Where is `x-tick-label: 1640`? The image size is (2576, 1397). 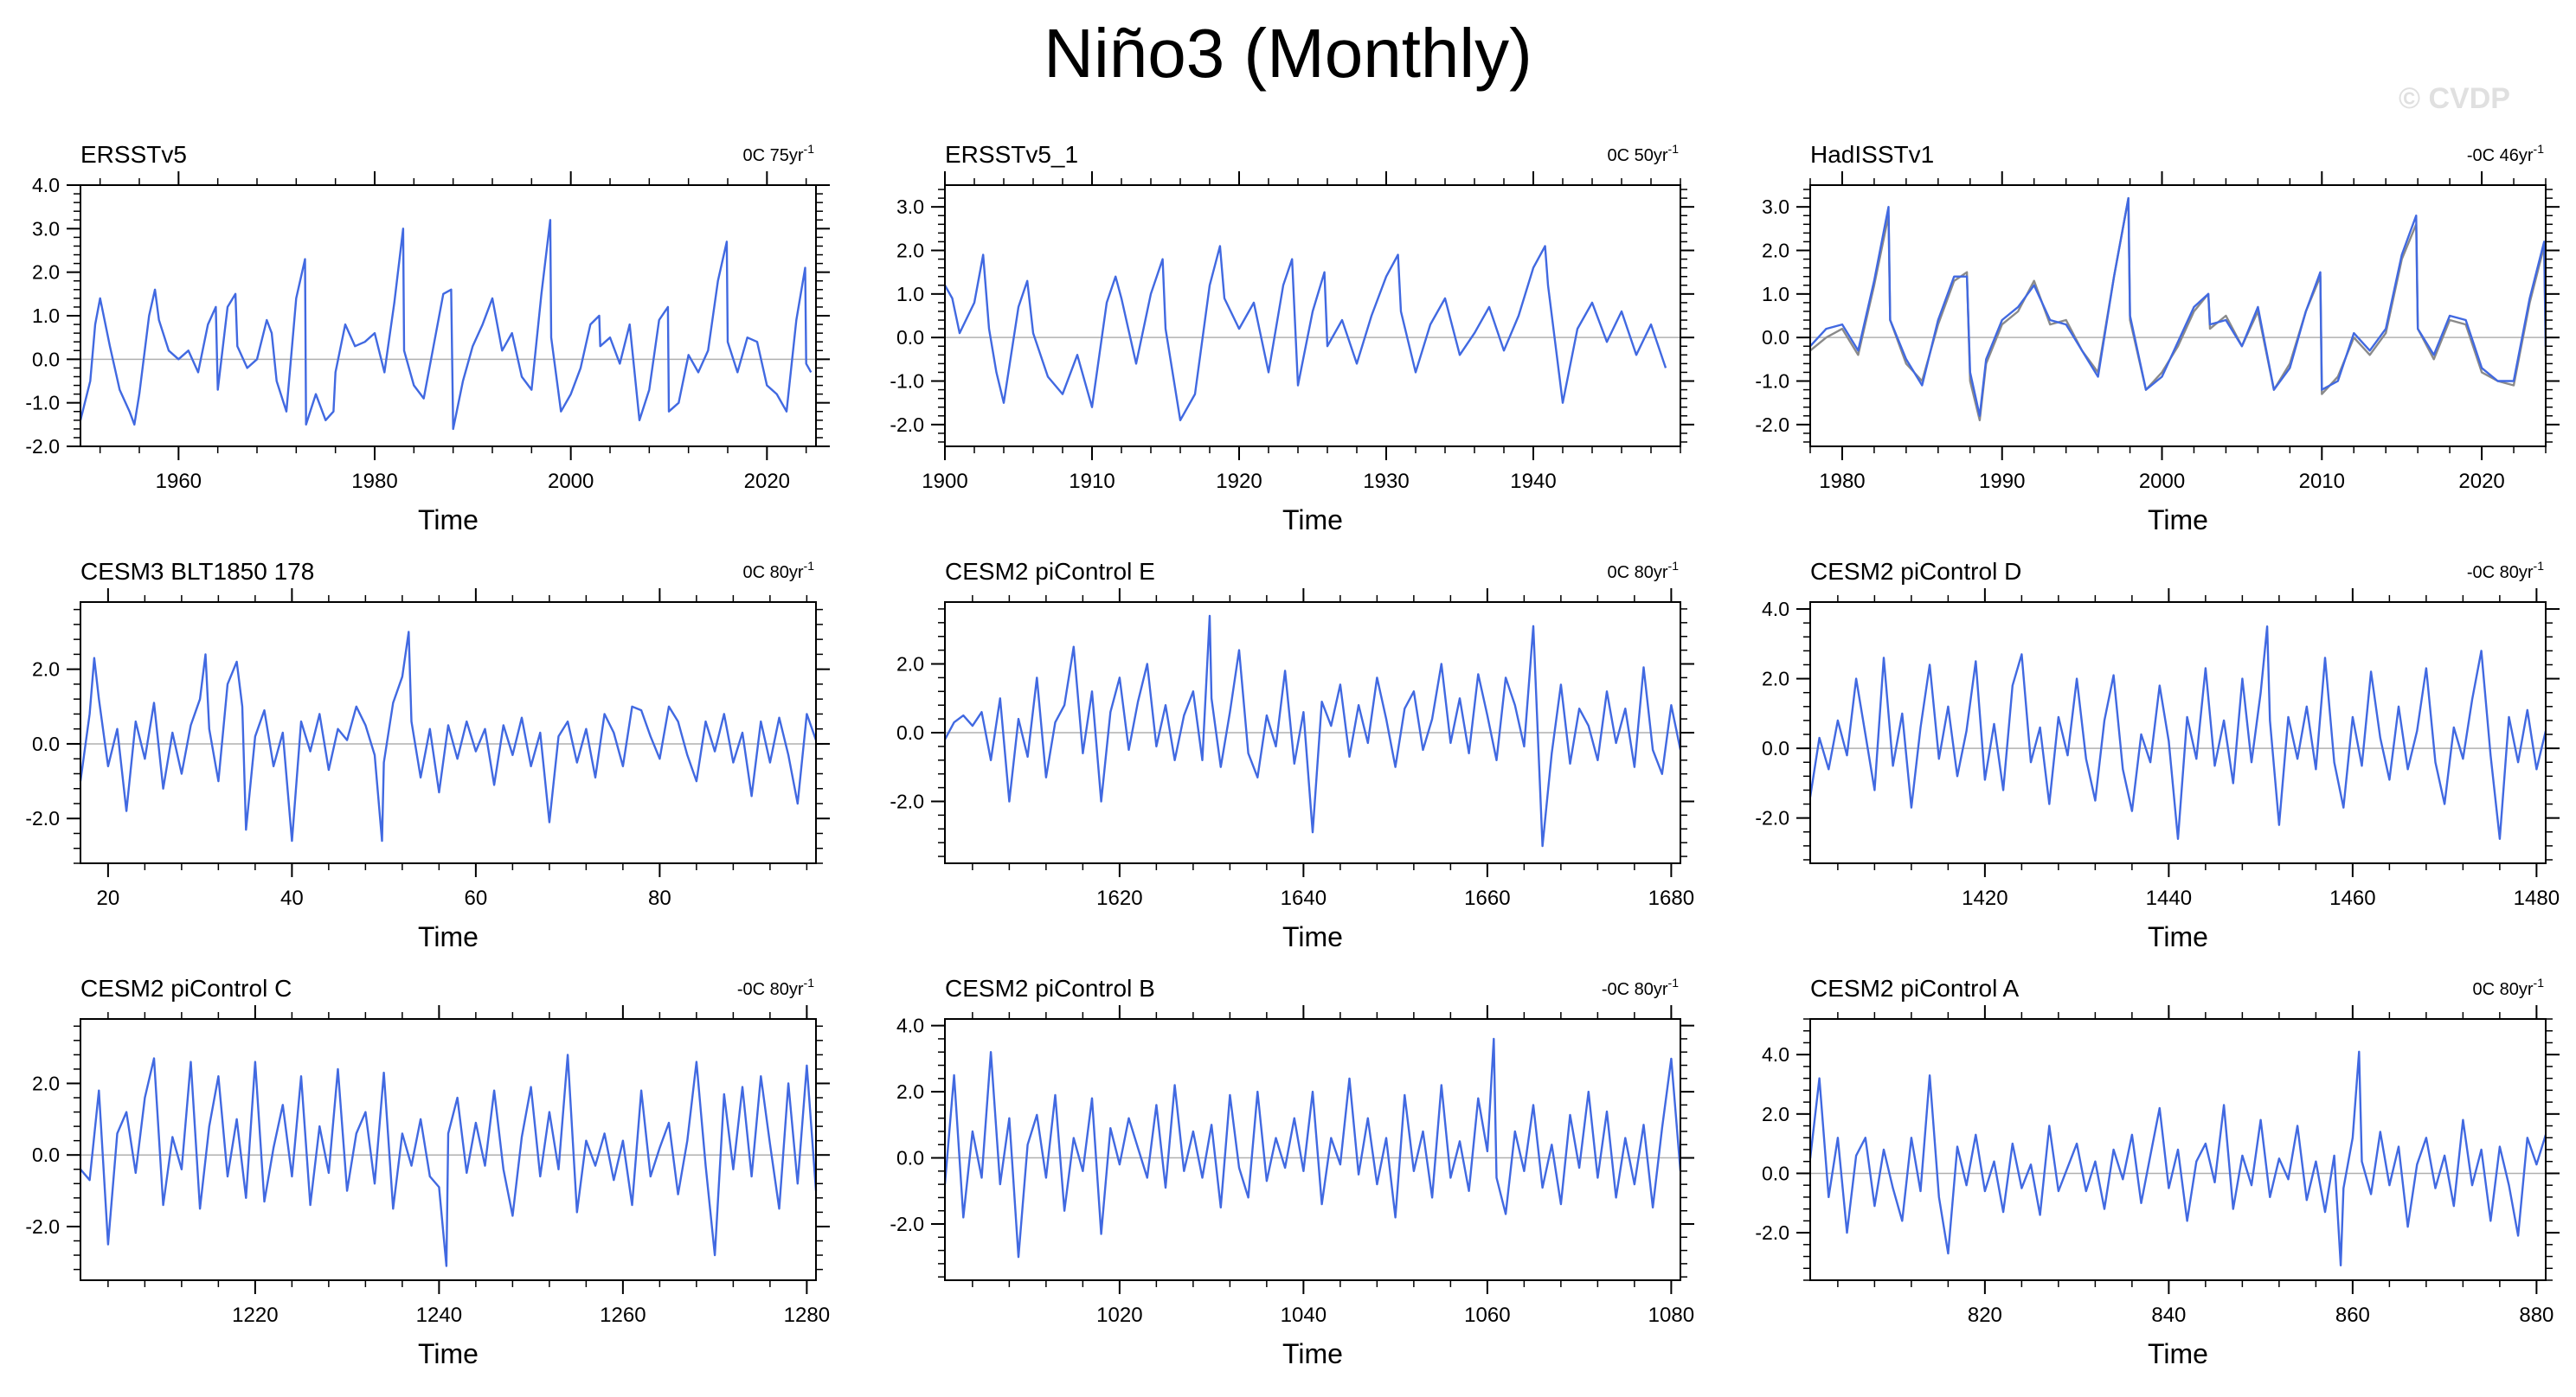
x-tick-label: 1640 is located at coordinates (1304, 898).